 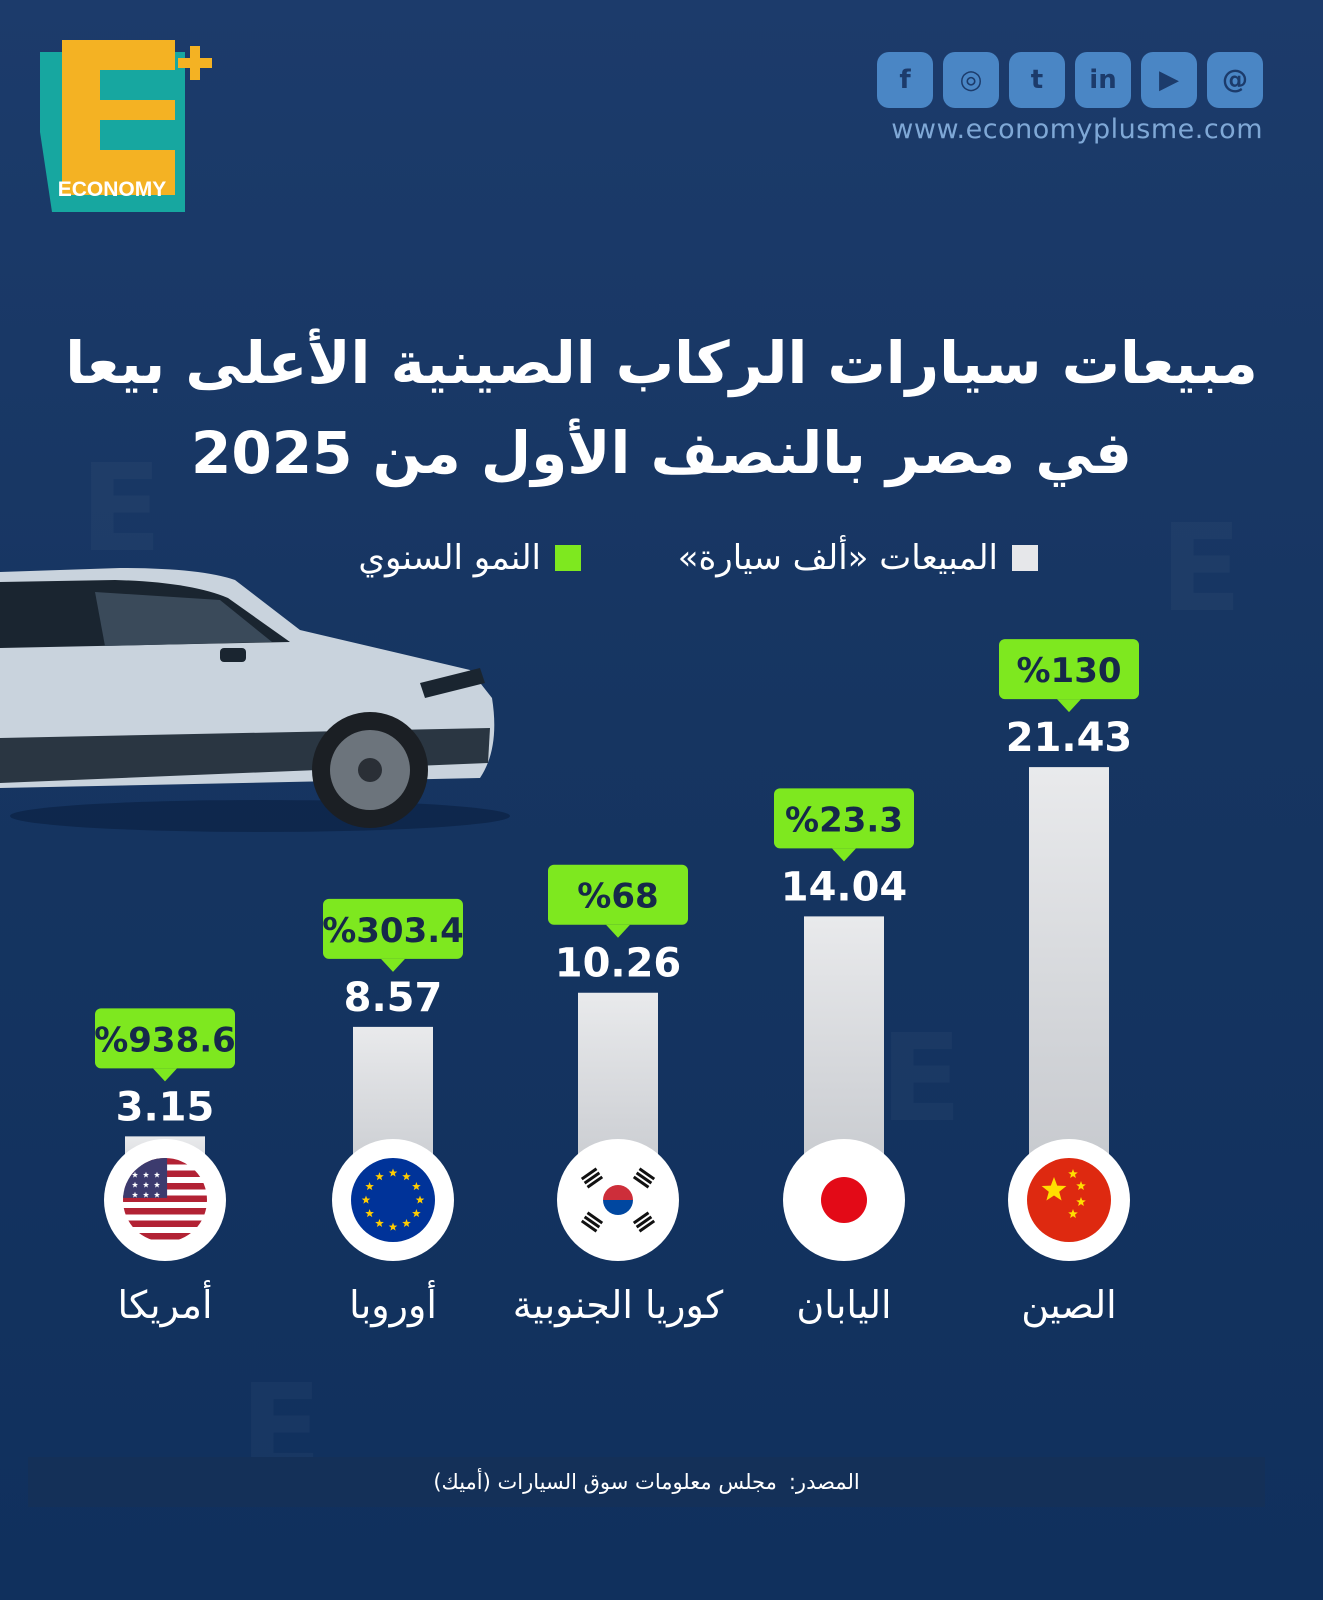 What do you see at coordinates (837, 558) in the screenshot?
I see `legend-label-sales: المبيعات «ألف سيارة»` at bounding box center [837, 558].